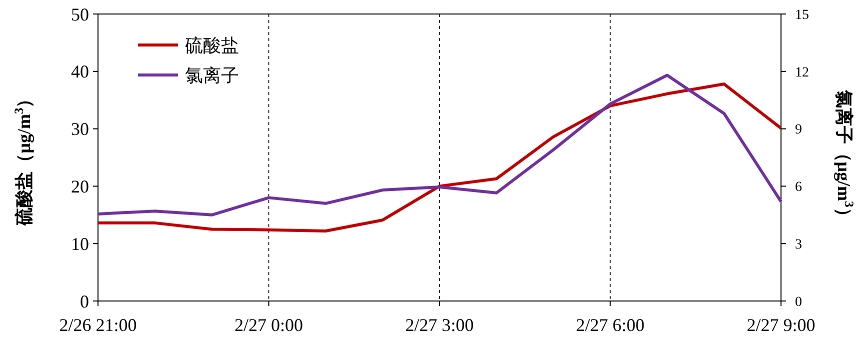 The width and height of the screenshot is (865, 357). What do you see at coordinates (798, 245) in the screenshot?
I see `y2-tick-label: 3` at bounding box center [798, 245].